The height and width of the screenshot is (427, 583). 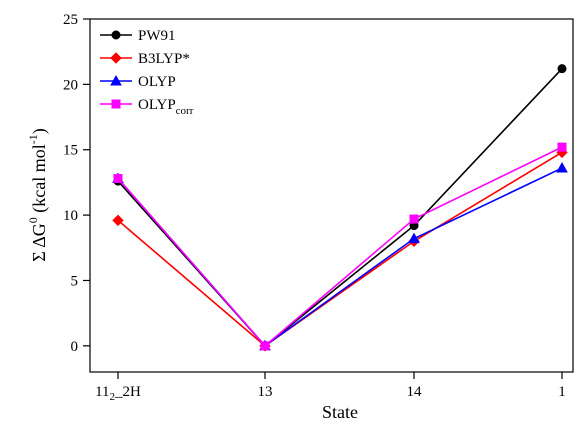 What do you see at coordinates (70, 20) in the screenshot?
I see `y-tick-label: 25` at bounding box center [70, 20].